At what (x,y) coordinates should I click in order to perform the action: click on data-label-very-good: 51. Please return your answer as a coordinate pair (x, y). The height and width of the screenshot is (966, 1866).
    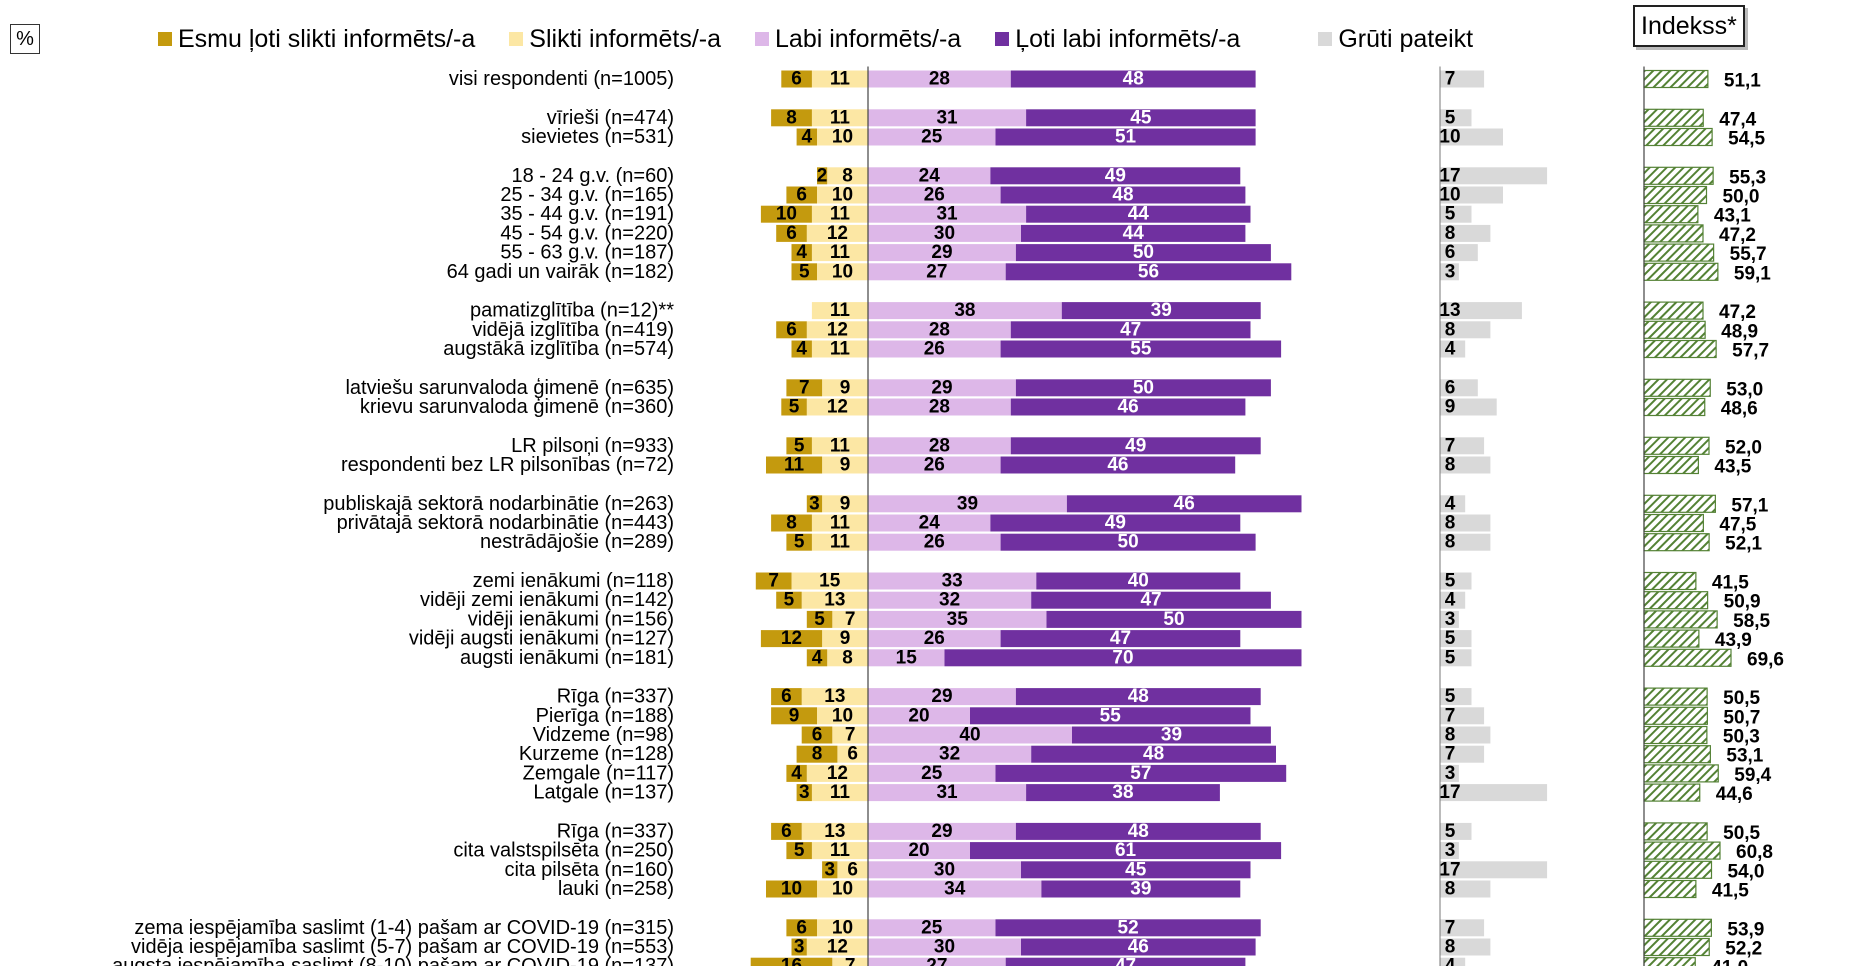
    Looking at the image, I should click on (1126, 137).